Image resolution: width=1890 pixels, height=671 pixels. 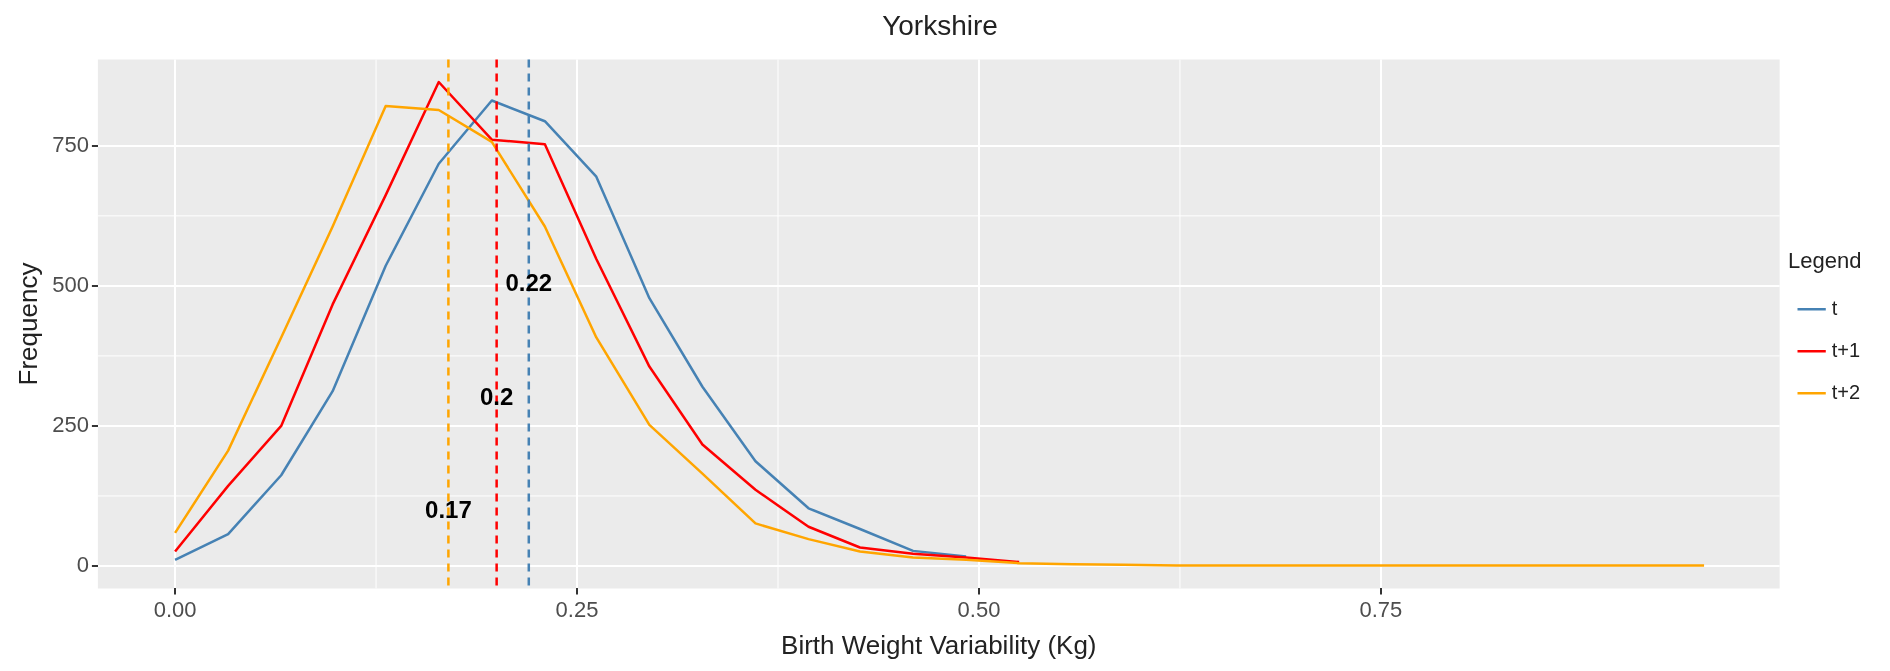 What do you see at coordinates (175, 609) in the screenshot?
I see `x-tick-label: 0.00` at bounding box center [175, 609].